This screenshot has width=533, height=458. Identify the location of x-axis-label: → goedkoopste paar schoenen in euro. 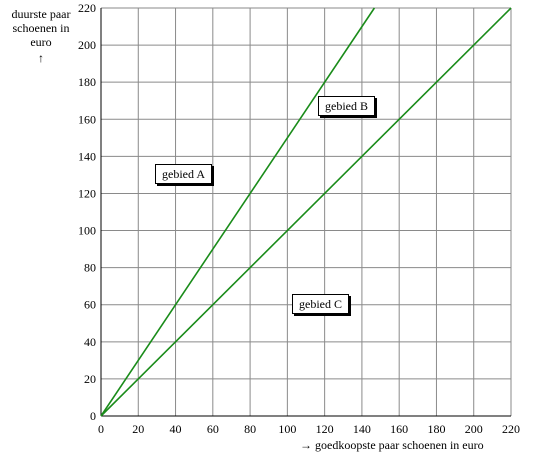
(392, 445).